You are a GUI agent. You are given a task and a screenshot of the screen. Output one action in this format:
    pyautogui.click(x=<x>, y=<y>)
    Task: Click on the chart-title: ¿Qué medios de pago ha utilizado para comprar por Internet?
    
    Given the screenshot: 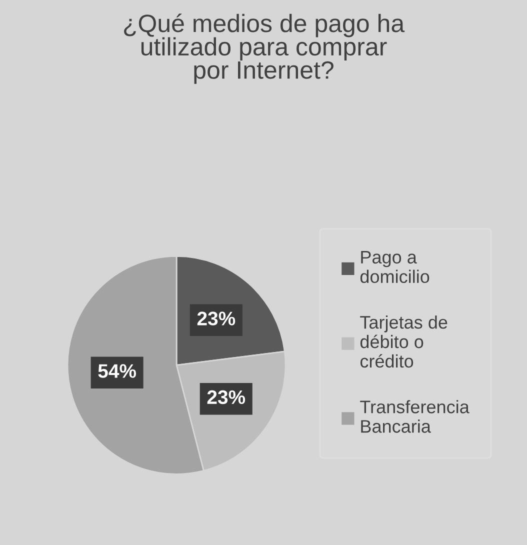 What is the action you would take?
    pyautogui.click(x=264, y=49)
    